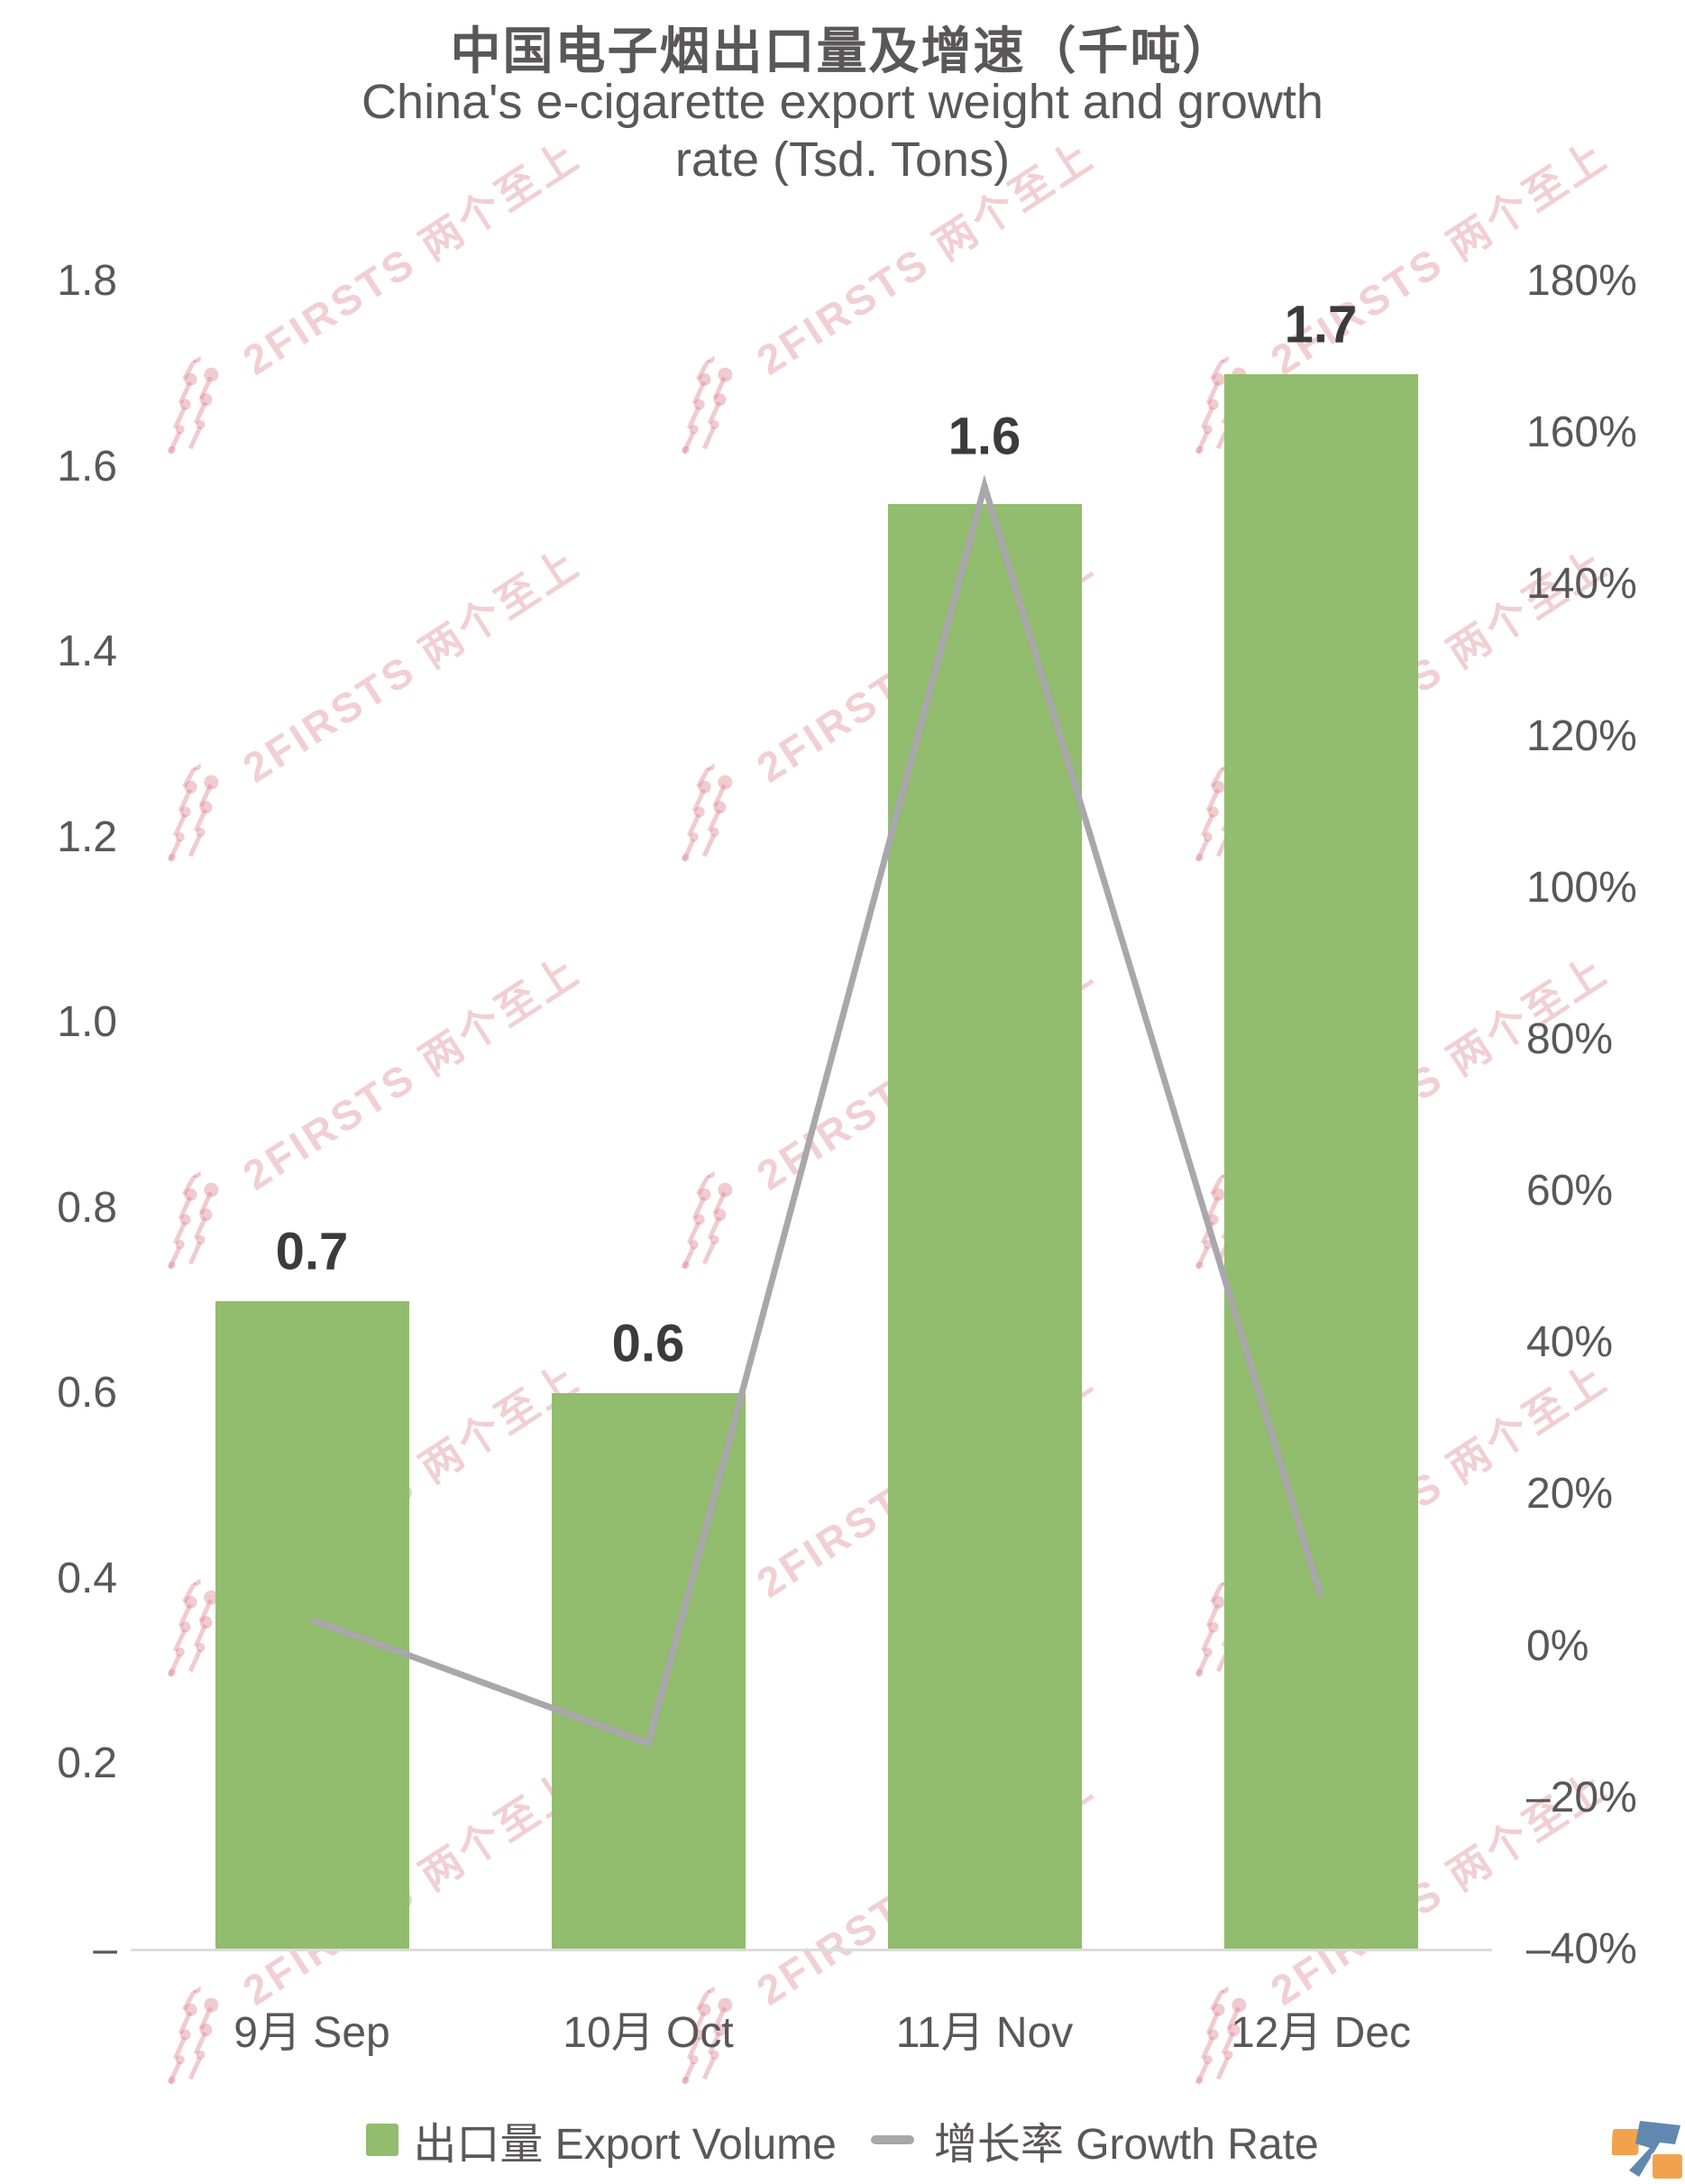 This screenshot has width=1685, height=2184. I want to click on left-axis-tick-label: 1.8, so click(87, 281).